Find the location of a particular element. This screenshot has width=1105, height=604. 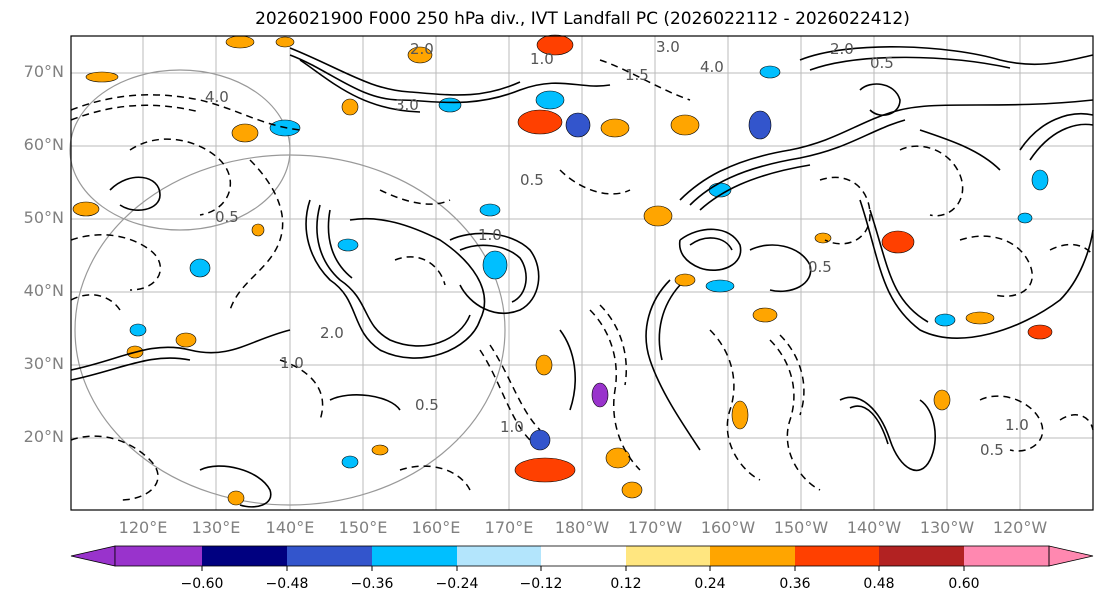

colorbar-tick-label: −0.60 is located at coordinates (202, 584).